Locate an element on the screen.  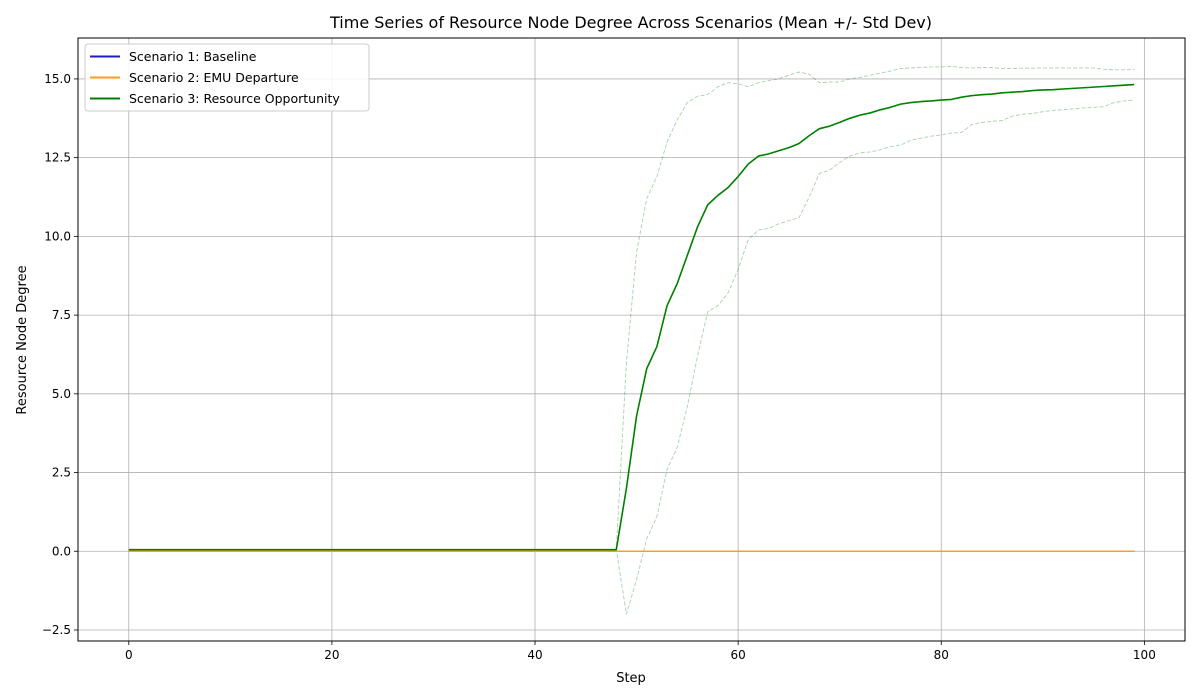
y-tick-label: −2.5 is located at coordinates (56, 630).